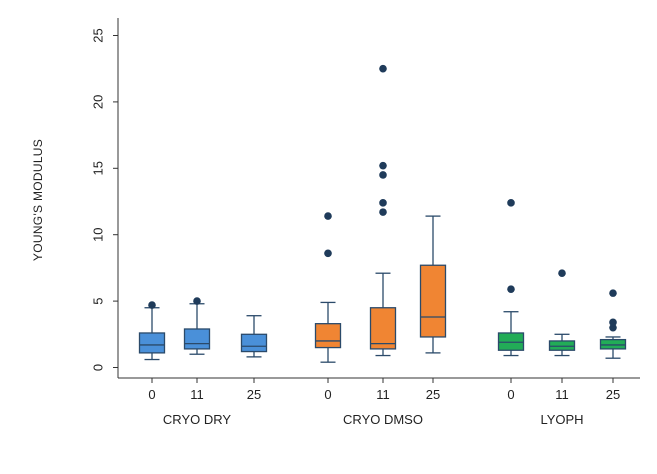 Image resolution: width=657 pixels, height=474 pixels. I want to click on y-axis-title-group: YOUNG'S MODULUS, so click(38, 200).